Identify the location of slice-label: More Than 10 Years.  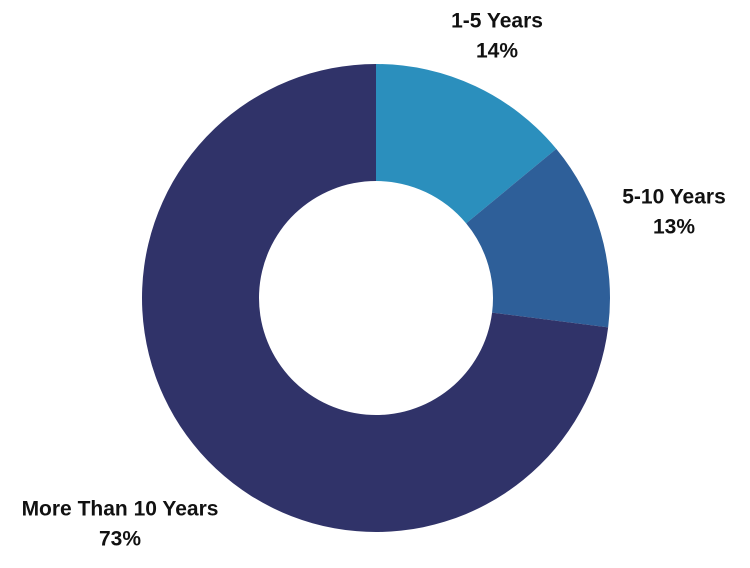
(120, 509).